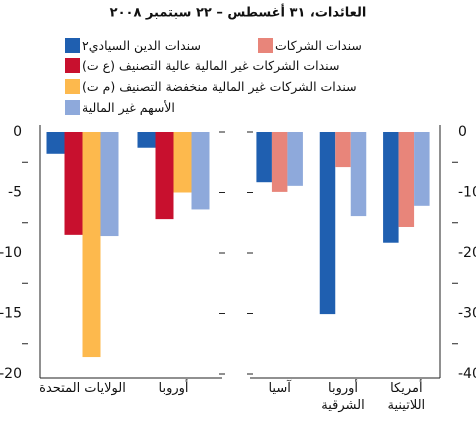  I want to click on legend-item: سندات الشركات, so click(310, 45).